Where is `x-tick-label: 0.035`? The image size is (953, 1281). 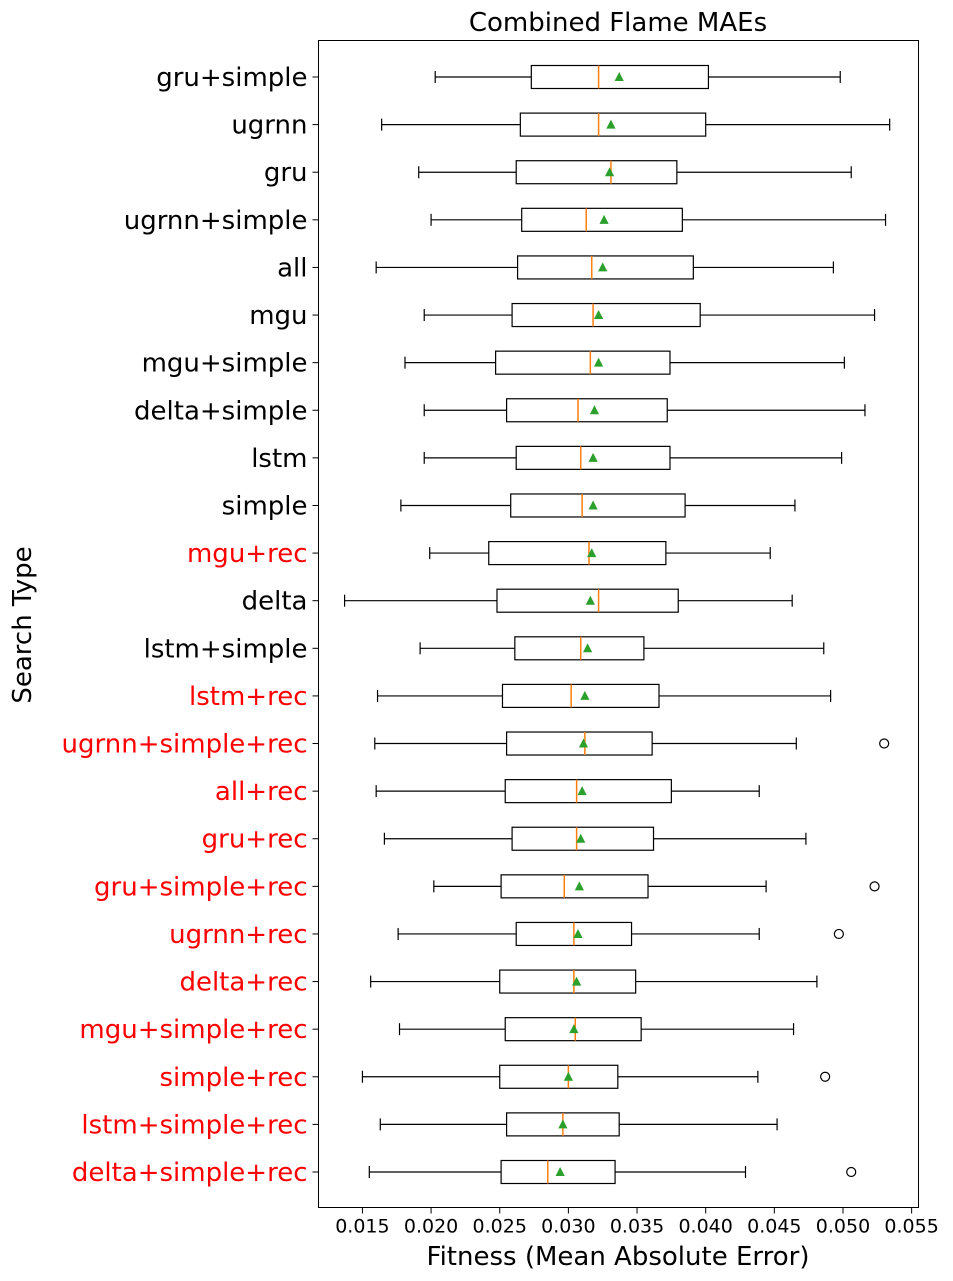 x-tick-label: 0.035 is located at coordinates (637, 1227).